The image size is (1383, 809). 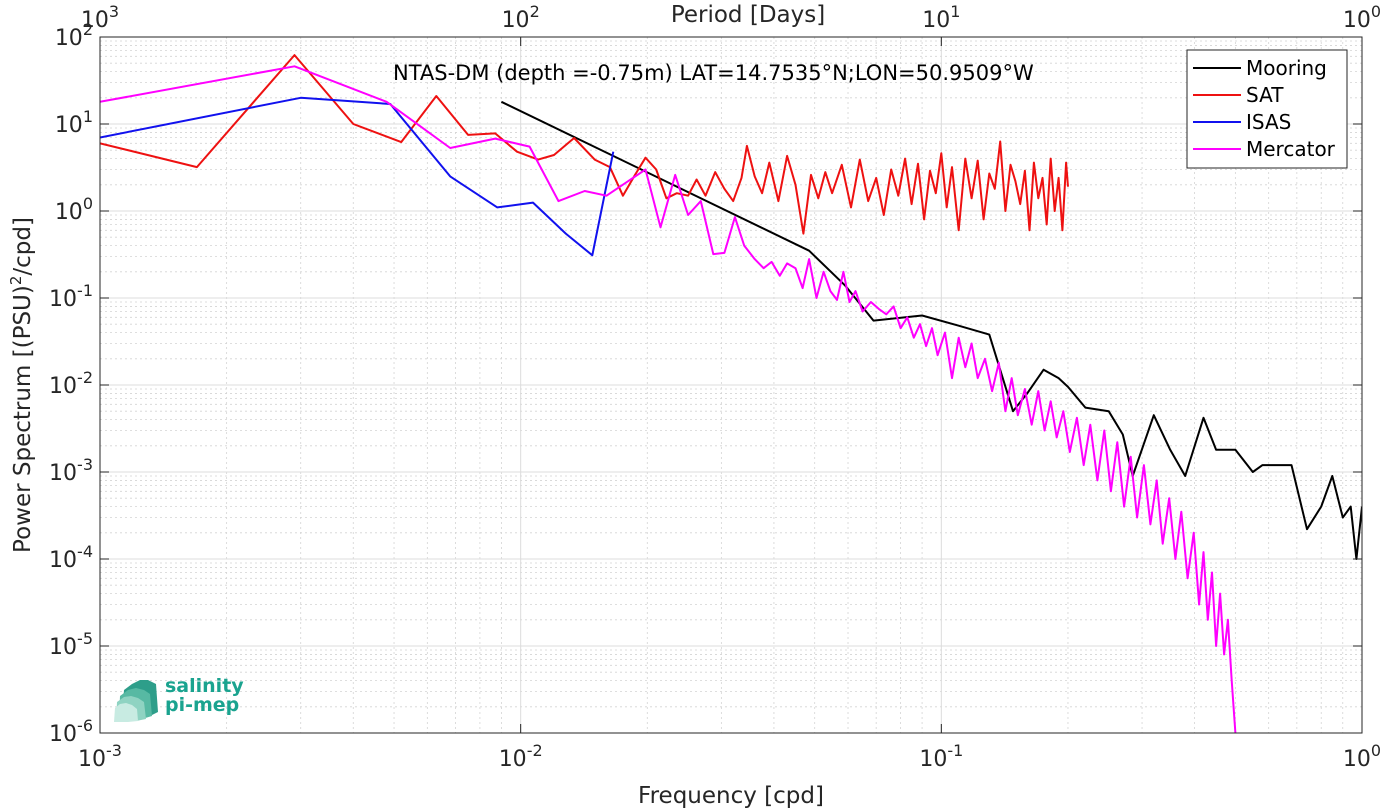 I want to click on y-tick-label: 10⁻², so click(x=71, y=383).